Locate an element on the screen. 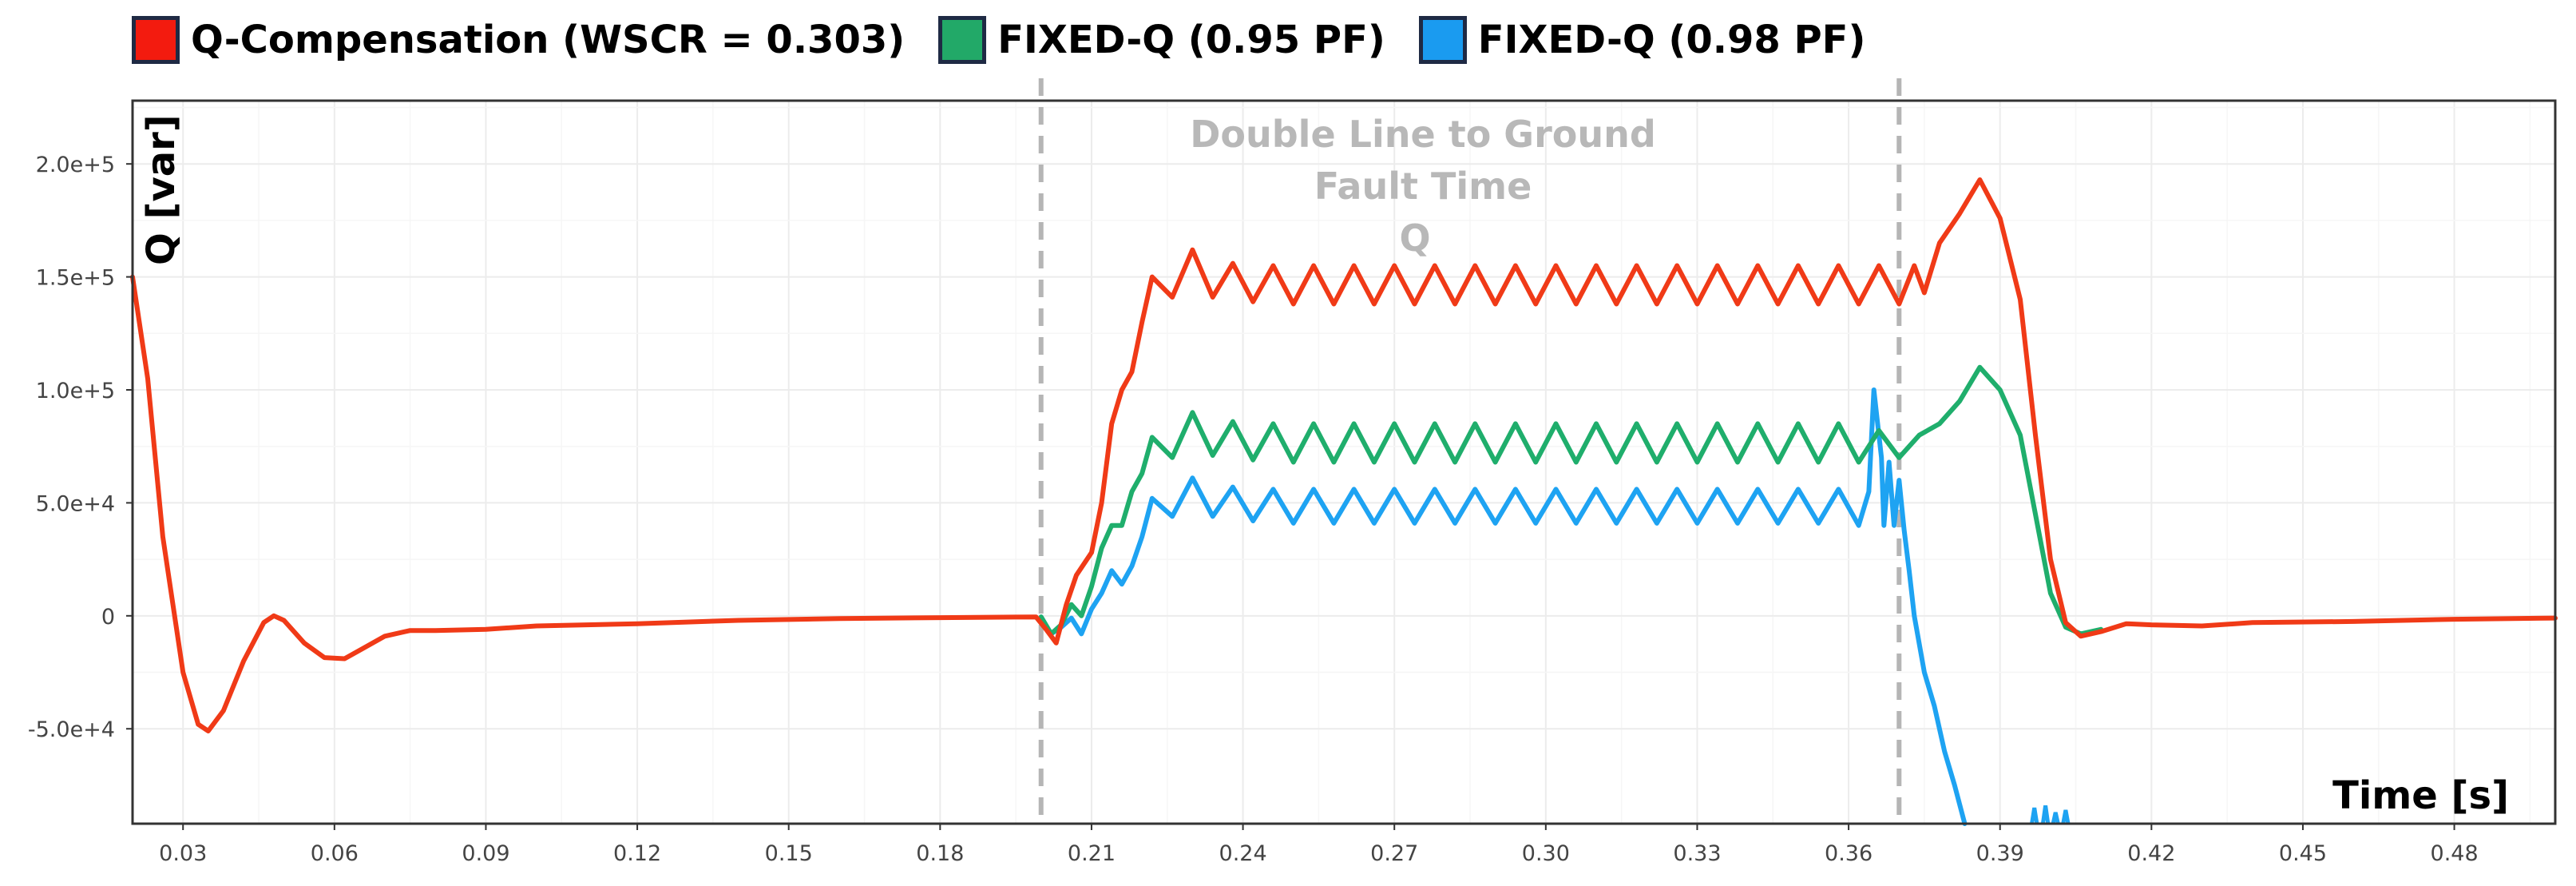 Image resolution: width=2576 pixels, height=886 pixels. x-axis-title: Time [s] is located at coordinates (2420, 795).